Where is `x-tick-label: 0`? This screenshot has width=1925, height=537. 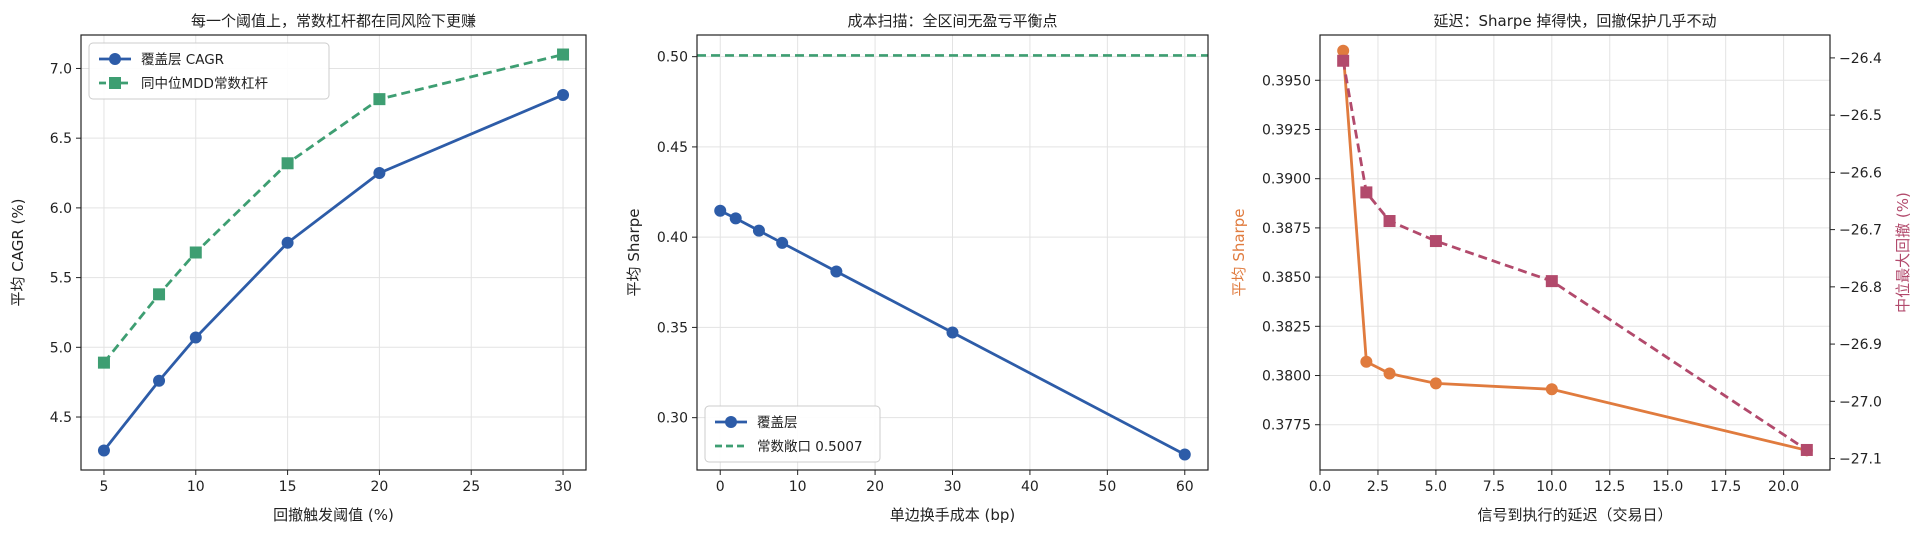
x-tick-label: 0 is located at coordinates (720, 487).